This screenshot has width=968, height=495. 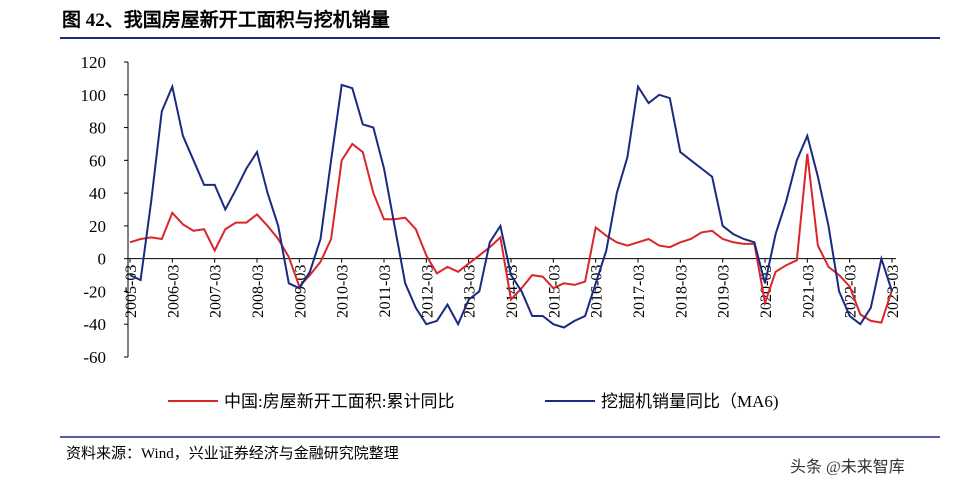 I want to click on watermark: 头条 @未来智库, so click(x=847, y=467).